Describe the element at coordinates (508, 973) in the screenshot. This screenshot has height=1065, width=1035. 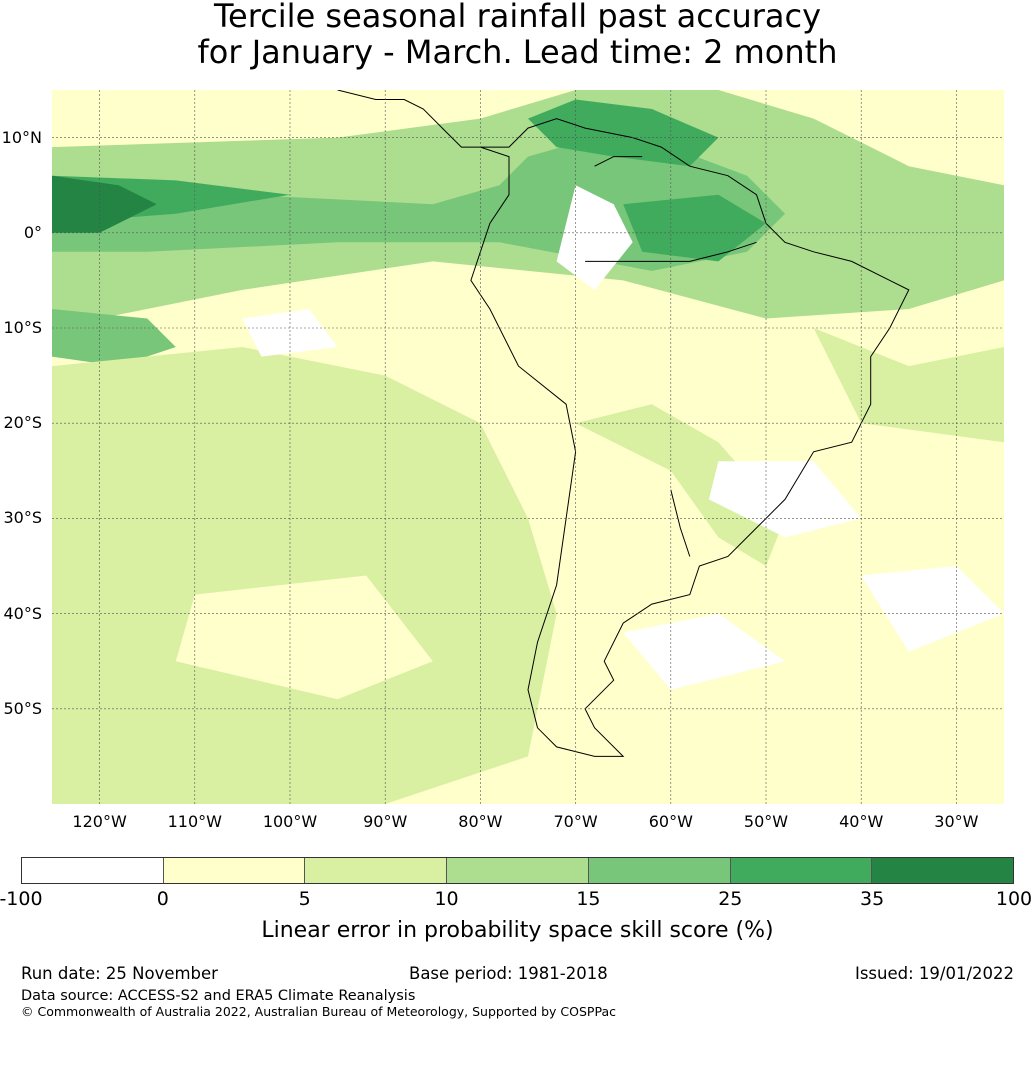
I see `base-period: Base period: 1981-2018` at that location.